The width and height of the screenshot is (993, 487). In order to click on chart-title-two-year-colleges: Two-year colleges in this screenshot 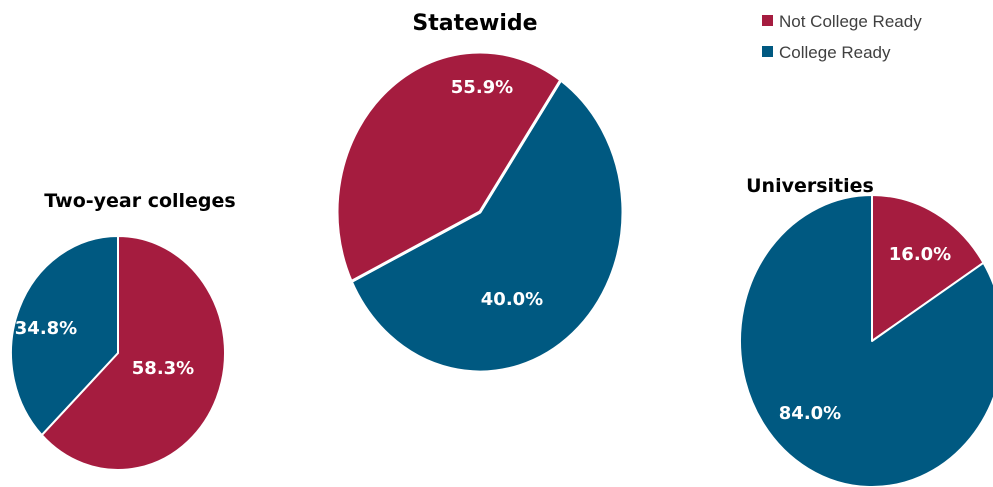, I will do `click(139, 201)`.